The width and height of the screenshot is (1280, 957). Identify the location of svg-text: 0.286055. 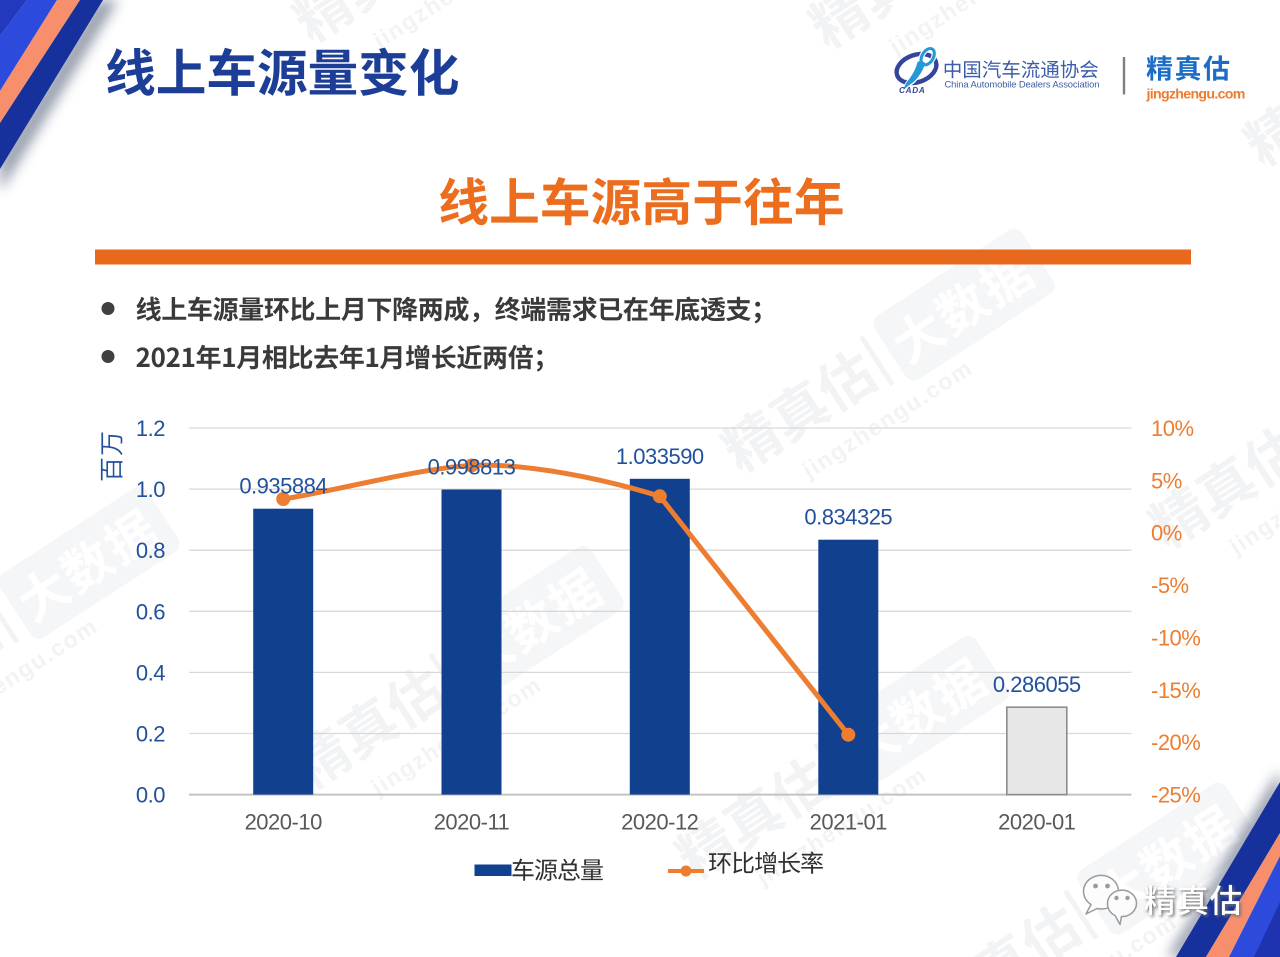
(1037, 684).